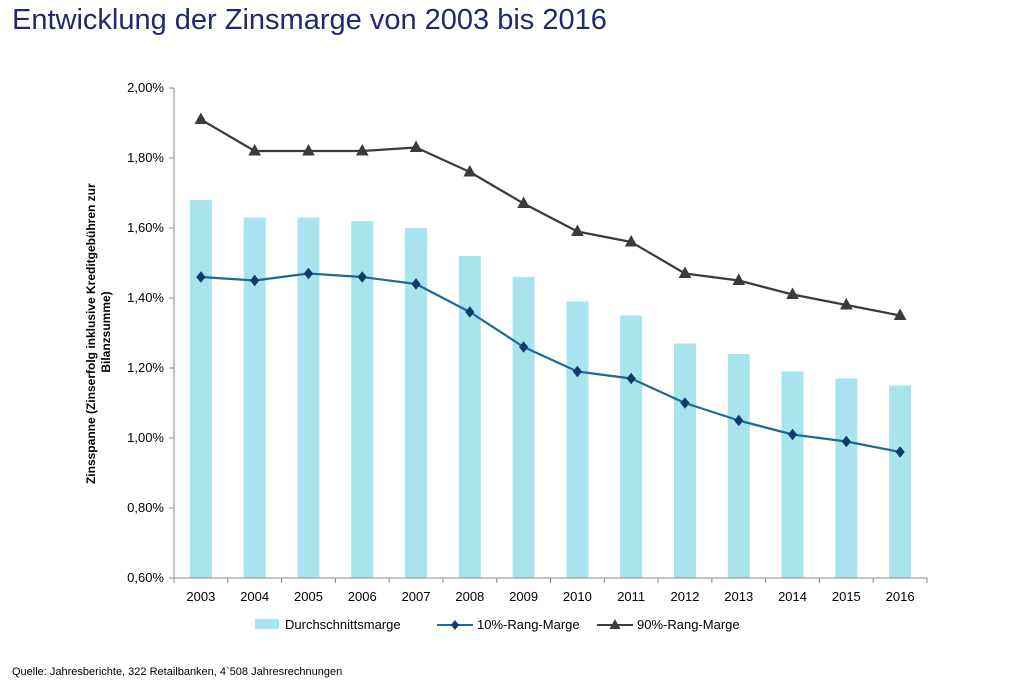 The height and width of the screenshot is (692, 1019). What do you see at coordinates (145, 297) in the screenshot?
I see `y-tick-label: 1,40%` at bounding box center [145, 297].